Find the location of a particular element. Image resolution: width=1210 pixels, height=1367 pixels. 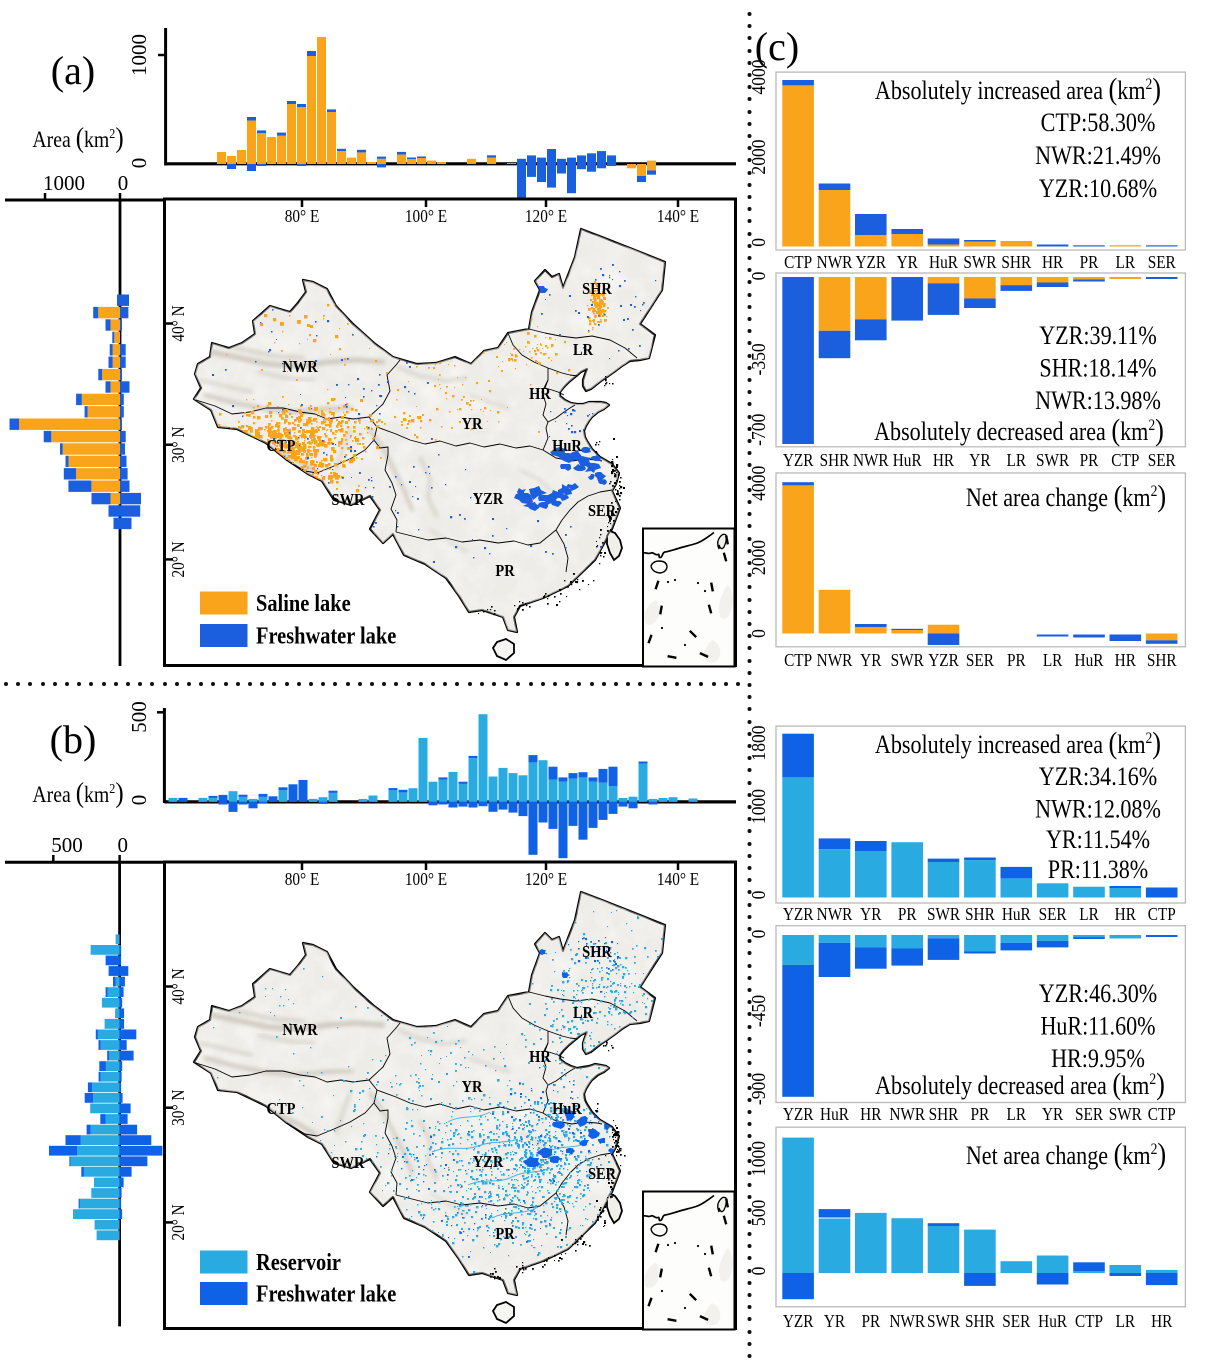

svg-text: -450 is located at coordinates (759, 1011).